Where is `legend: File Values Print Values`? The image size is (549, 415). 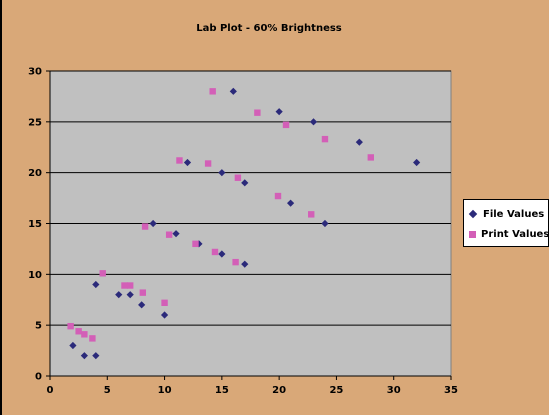
legend: File Values Print Values is located at coordinates (506, 223).